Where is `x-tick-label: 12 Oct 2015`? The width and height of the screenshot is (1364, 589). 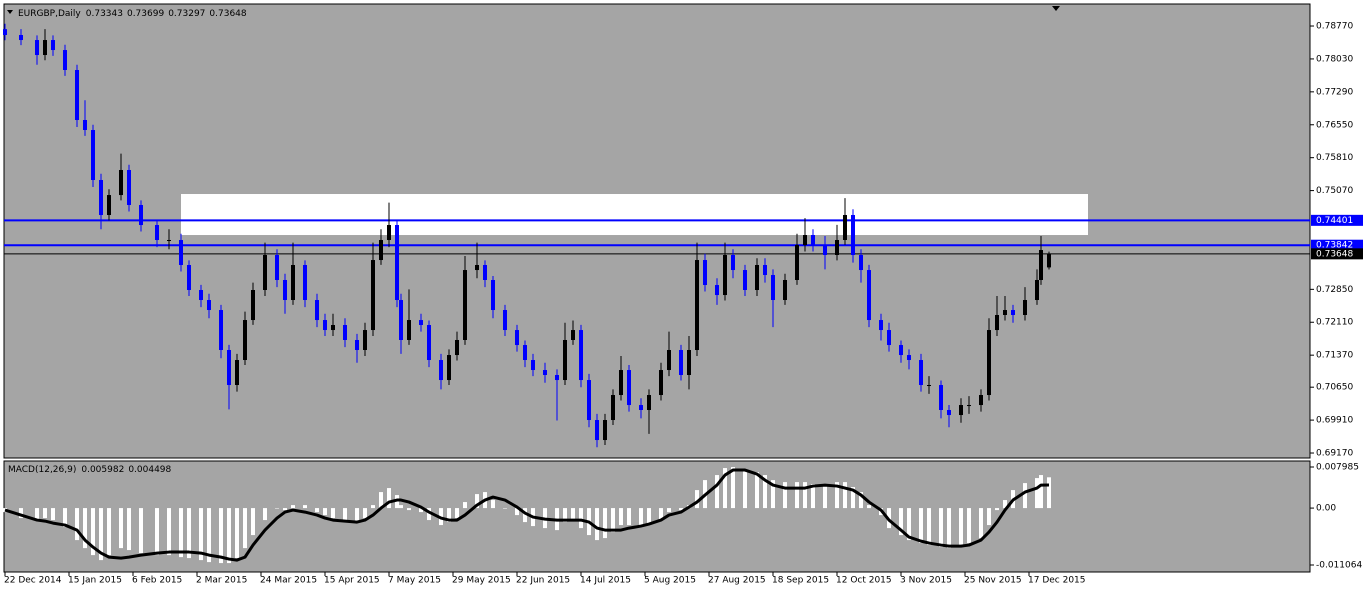 x-tick-label: 12 Oct 2015 is located at coordinates (864, 581).